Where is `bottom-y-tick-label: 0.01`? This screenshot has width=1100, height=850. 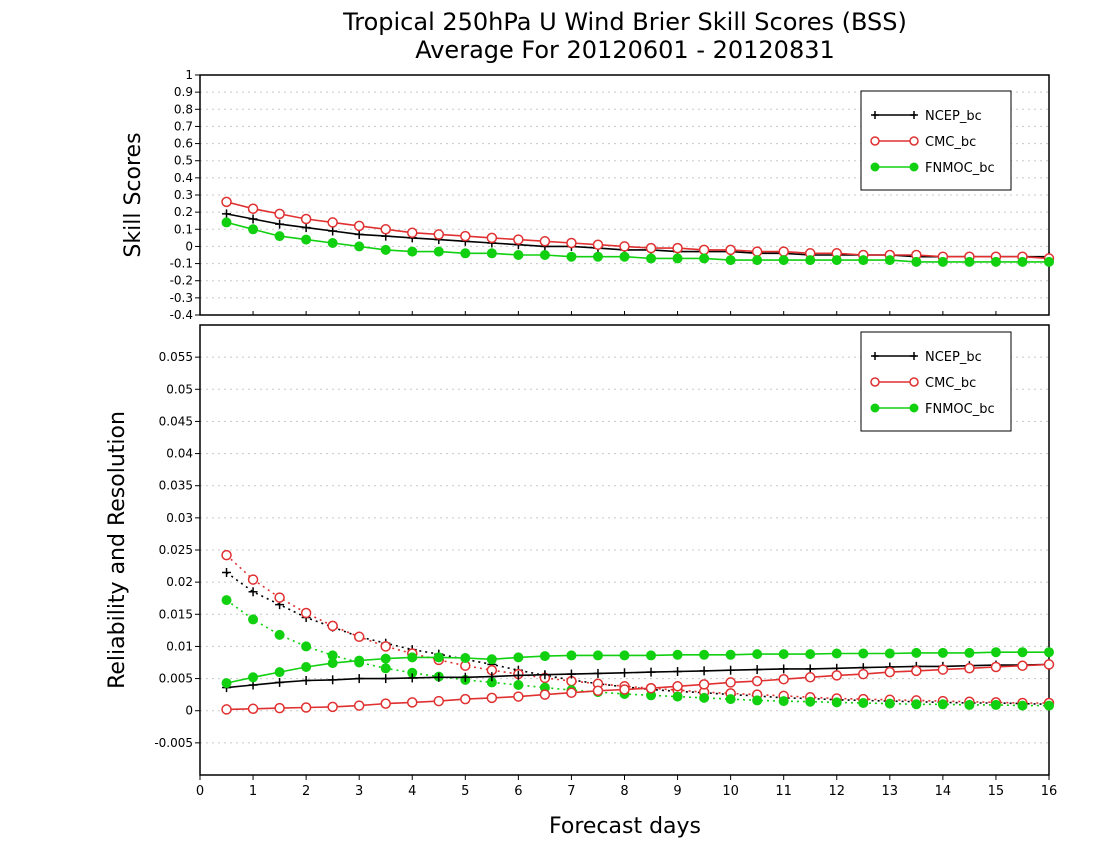 bottom-y-tick-label: 0.01 is located at coordinates (179, 646).